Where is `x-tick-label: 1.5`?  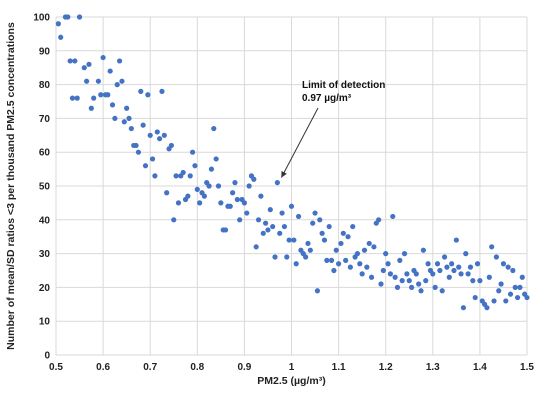
x-tick-label: 1.5 is located at coordinates (527, 367).